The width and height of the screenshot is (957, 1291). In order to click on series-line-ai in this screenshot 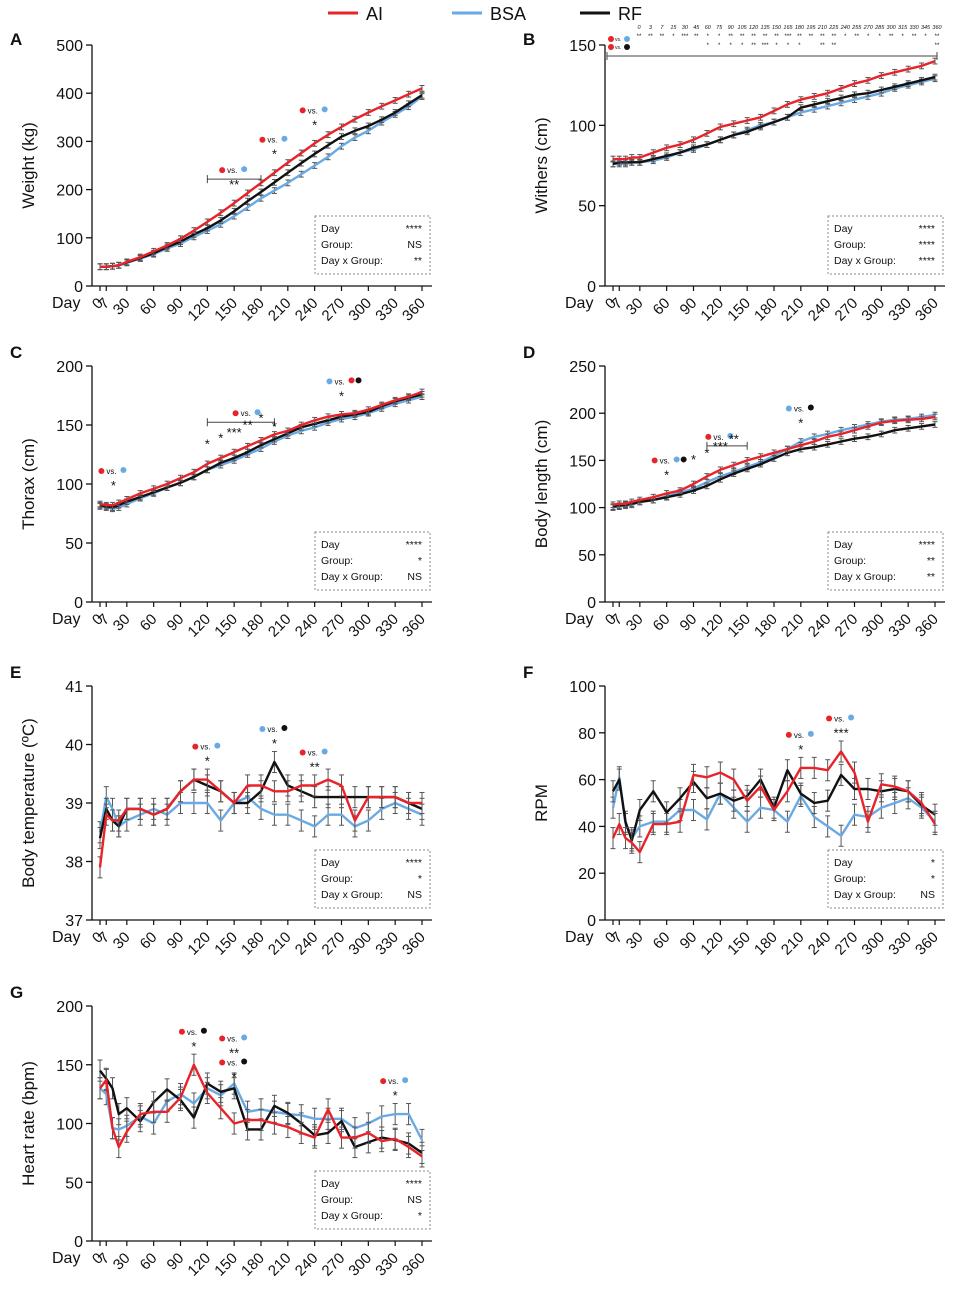, I will do `click(261, 1110)`.